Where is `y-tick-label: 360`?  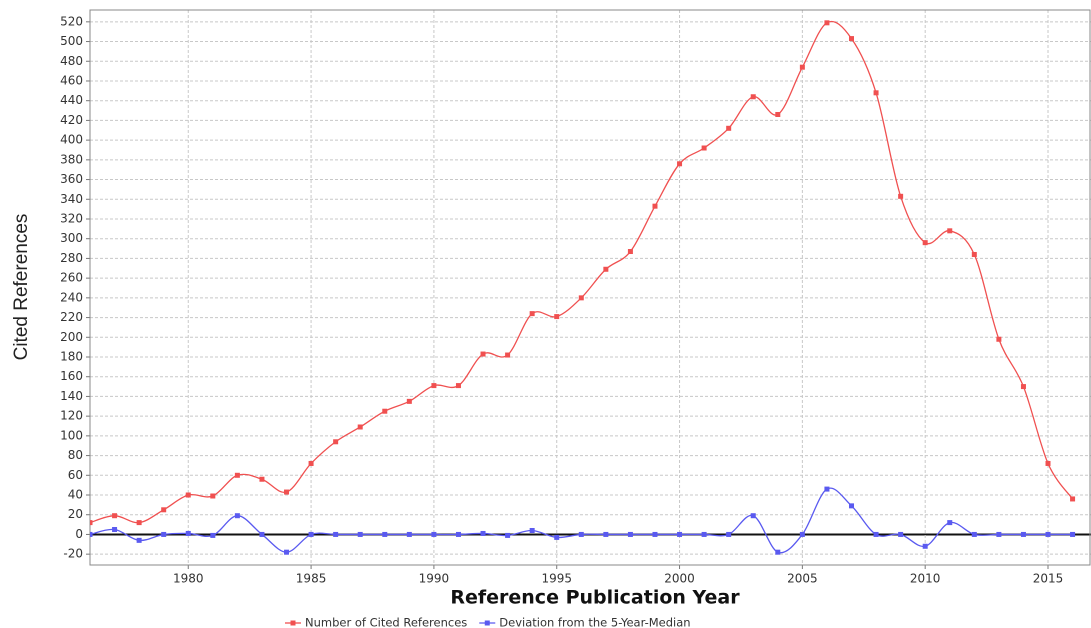
y-tick-label: 360 is located at coordinates (71, 179).